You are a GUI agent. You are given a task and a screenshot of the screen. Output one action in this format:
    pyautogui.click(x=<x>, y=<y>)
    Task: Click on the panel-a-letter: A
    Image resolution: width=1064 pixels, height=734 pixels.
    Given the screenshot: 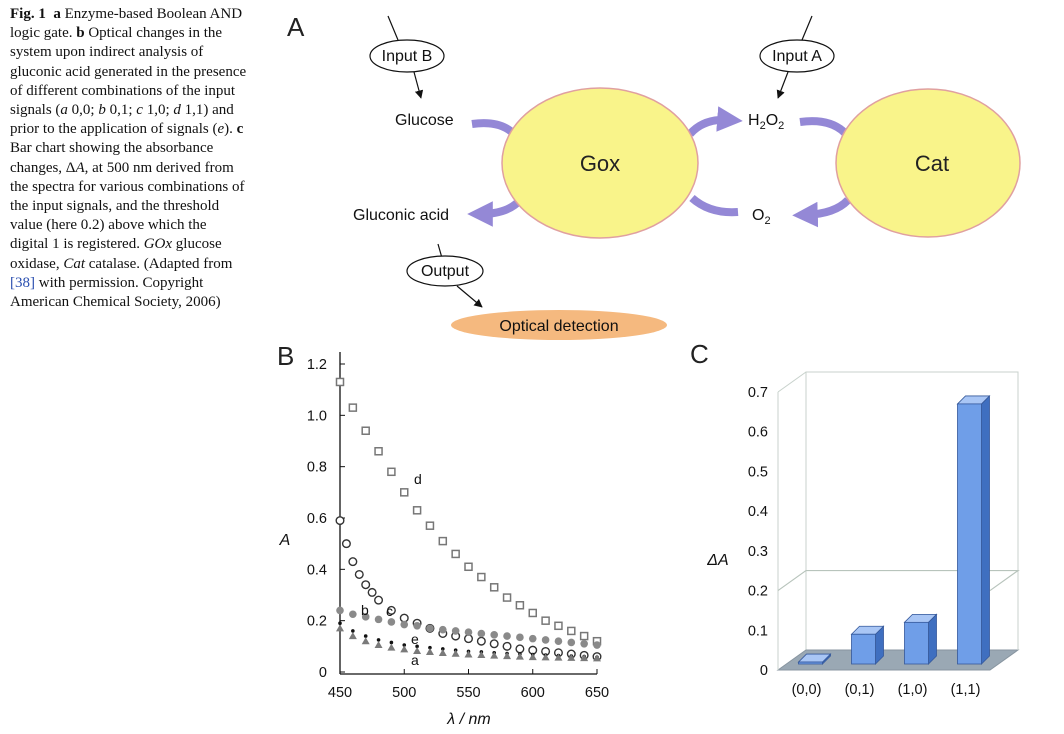 What is the action you would take?
    pyautogui.click(x=296, y=27)
    